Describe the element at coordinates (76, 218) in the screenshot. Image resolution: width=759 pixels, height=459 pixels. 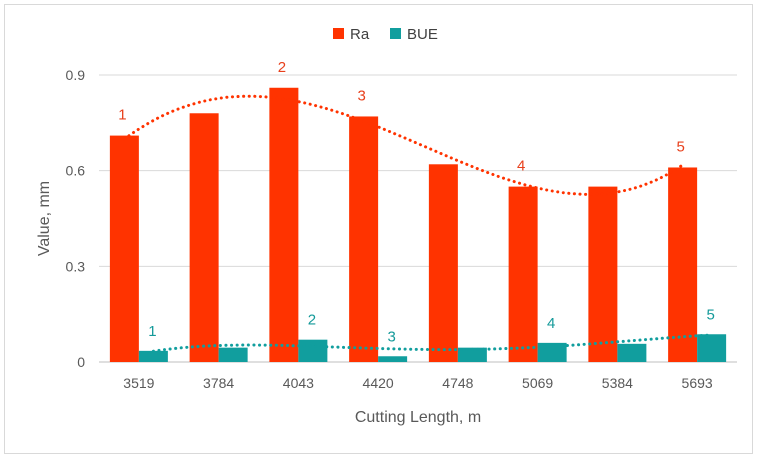
I see `y-axis-tick-labels: 0 0.3 0.6 0.9` at that location.